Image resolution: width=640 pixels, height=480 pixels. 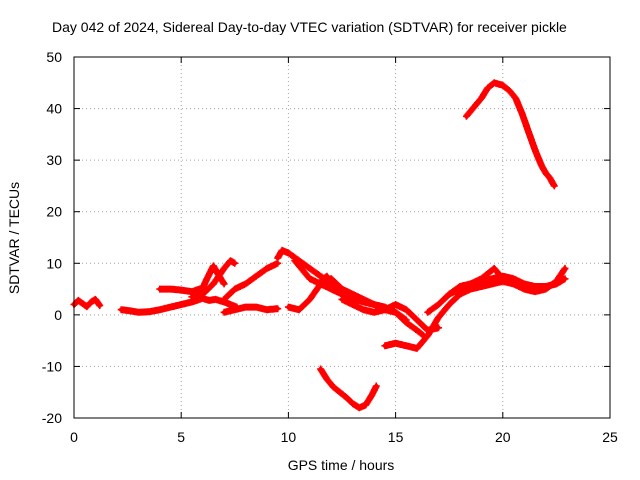 I want to click on series-arc-l, so click(x=348, y=388).